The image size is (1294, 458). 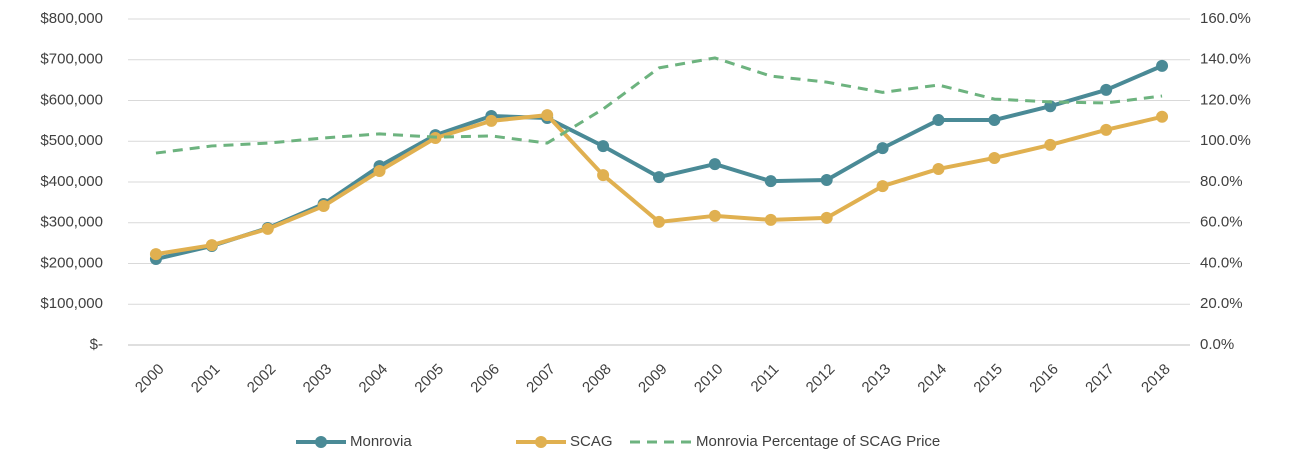 I want to click on y-tick-label: $700,000, so click(x=71, y=59).